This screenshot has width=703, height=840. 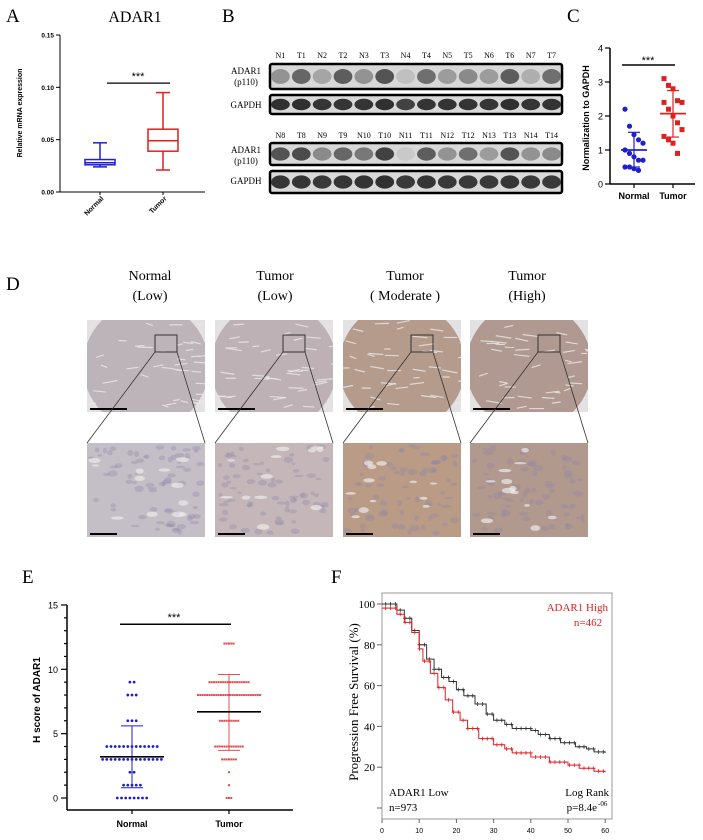 What do you see at coordinates (53, 670) in the screenshot?
I see `y-tick-label: 10` at bounding box center [53, 670].